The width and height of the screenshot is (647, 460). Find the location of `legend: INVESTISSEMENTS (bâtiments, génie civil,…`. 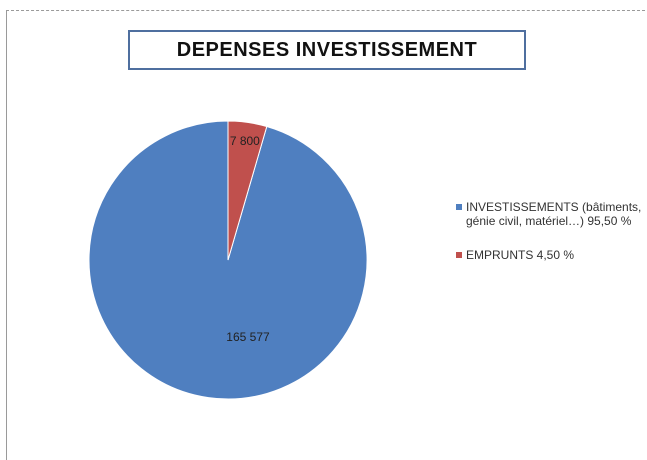

legend: INVESTISSEMENTS (bâtiments, génie civil,… is located at coordinates (551, 241).